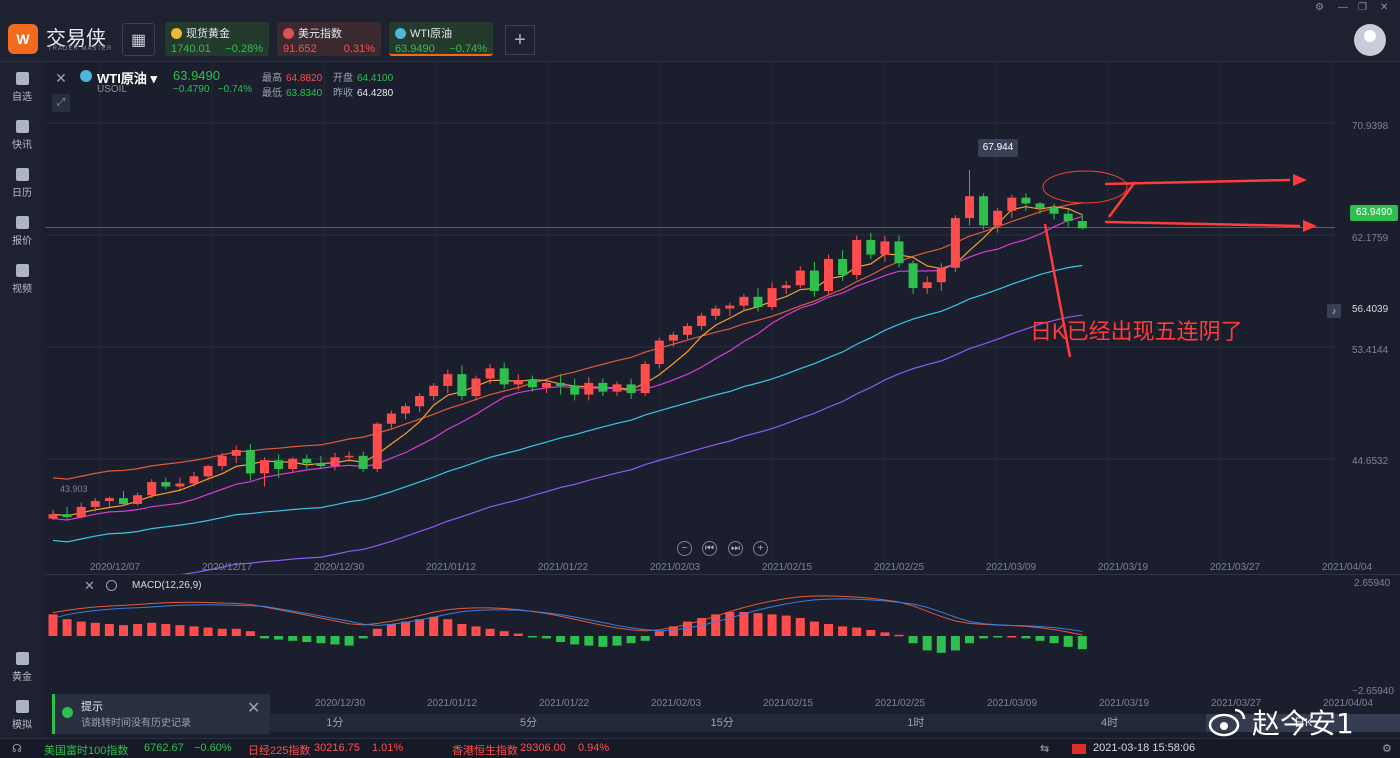 The image size is (1400, 758). Describe the element at coordinates (22, 174) in the screenshot. I see `calendar-icon` at that location.